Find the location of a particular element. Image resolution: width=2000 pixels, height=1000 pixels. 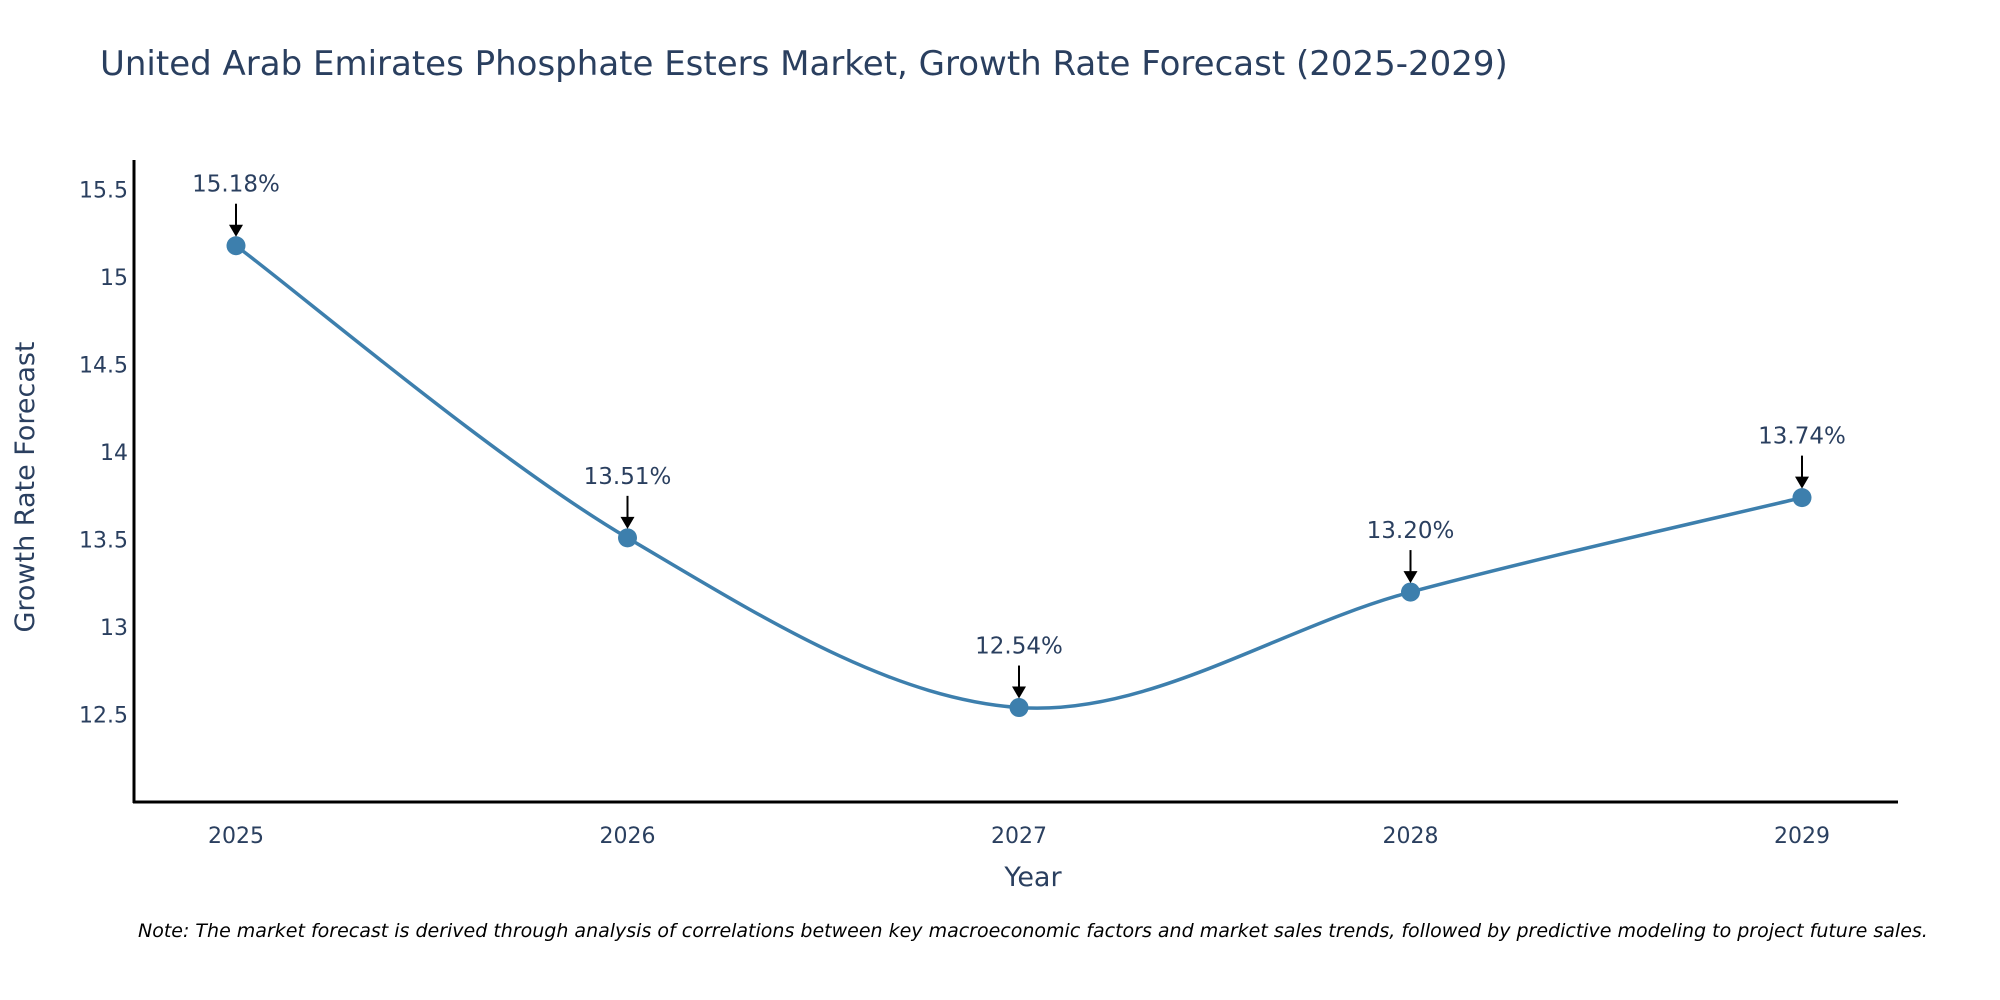

y-tick-label: 13 is located at coordinates (114, 628).